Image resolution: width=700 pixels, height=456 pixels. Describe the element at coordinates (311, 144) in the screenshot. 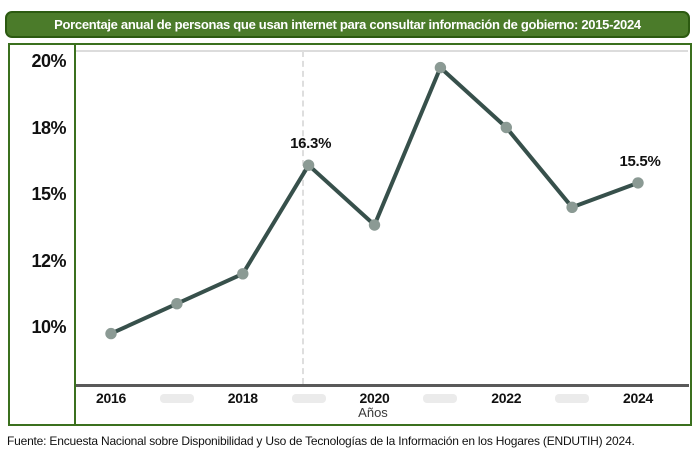

I see `data-label: 16.3%` at that location.